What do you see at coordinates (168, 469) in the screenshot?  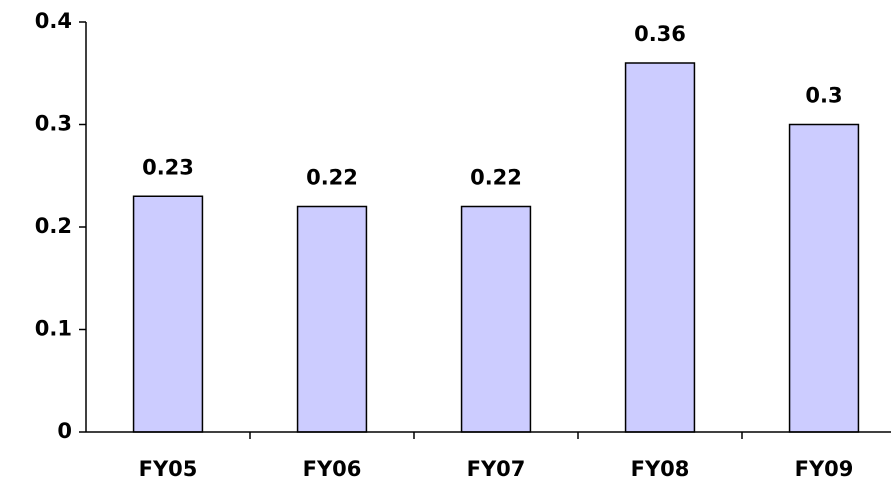 I see `x-tick-label: FY05` at bounding box center [168, 469].